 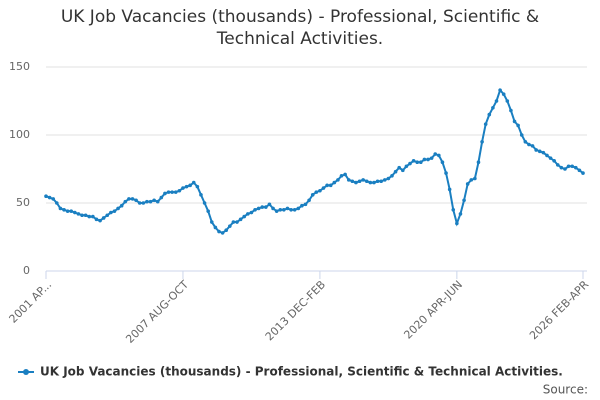 What do you see at coordinates (26, 270) in the screenshot?
I see `y-tick-label: 0` at bounding box center [26, 270].